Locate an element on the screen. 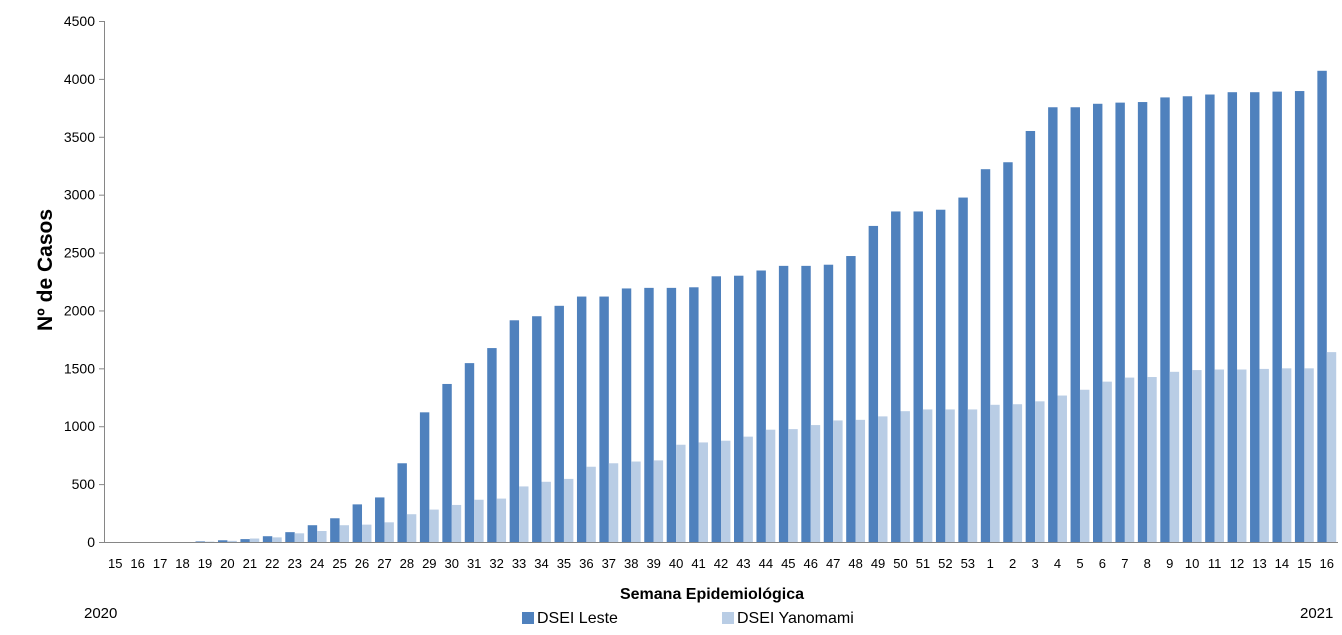 This screenshot has width=1342, height=635. x-tick-label: 37 is located at coordinates (609, 563).